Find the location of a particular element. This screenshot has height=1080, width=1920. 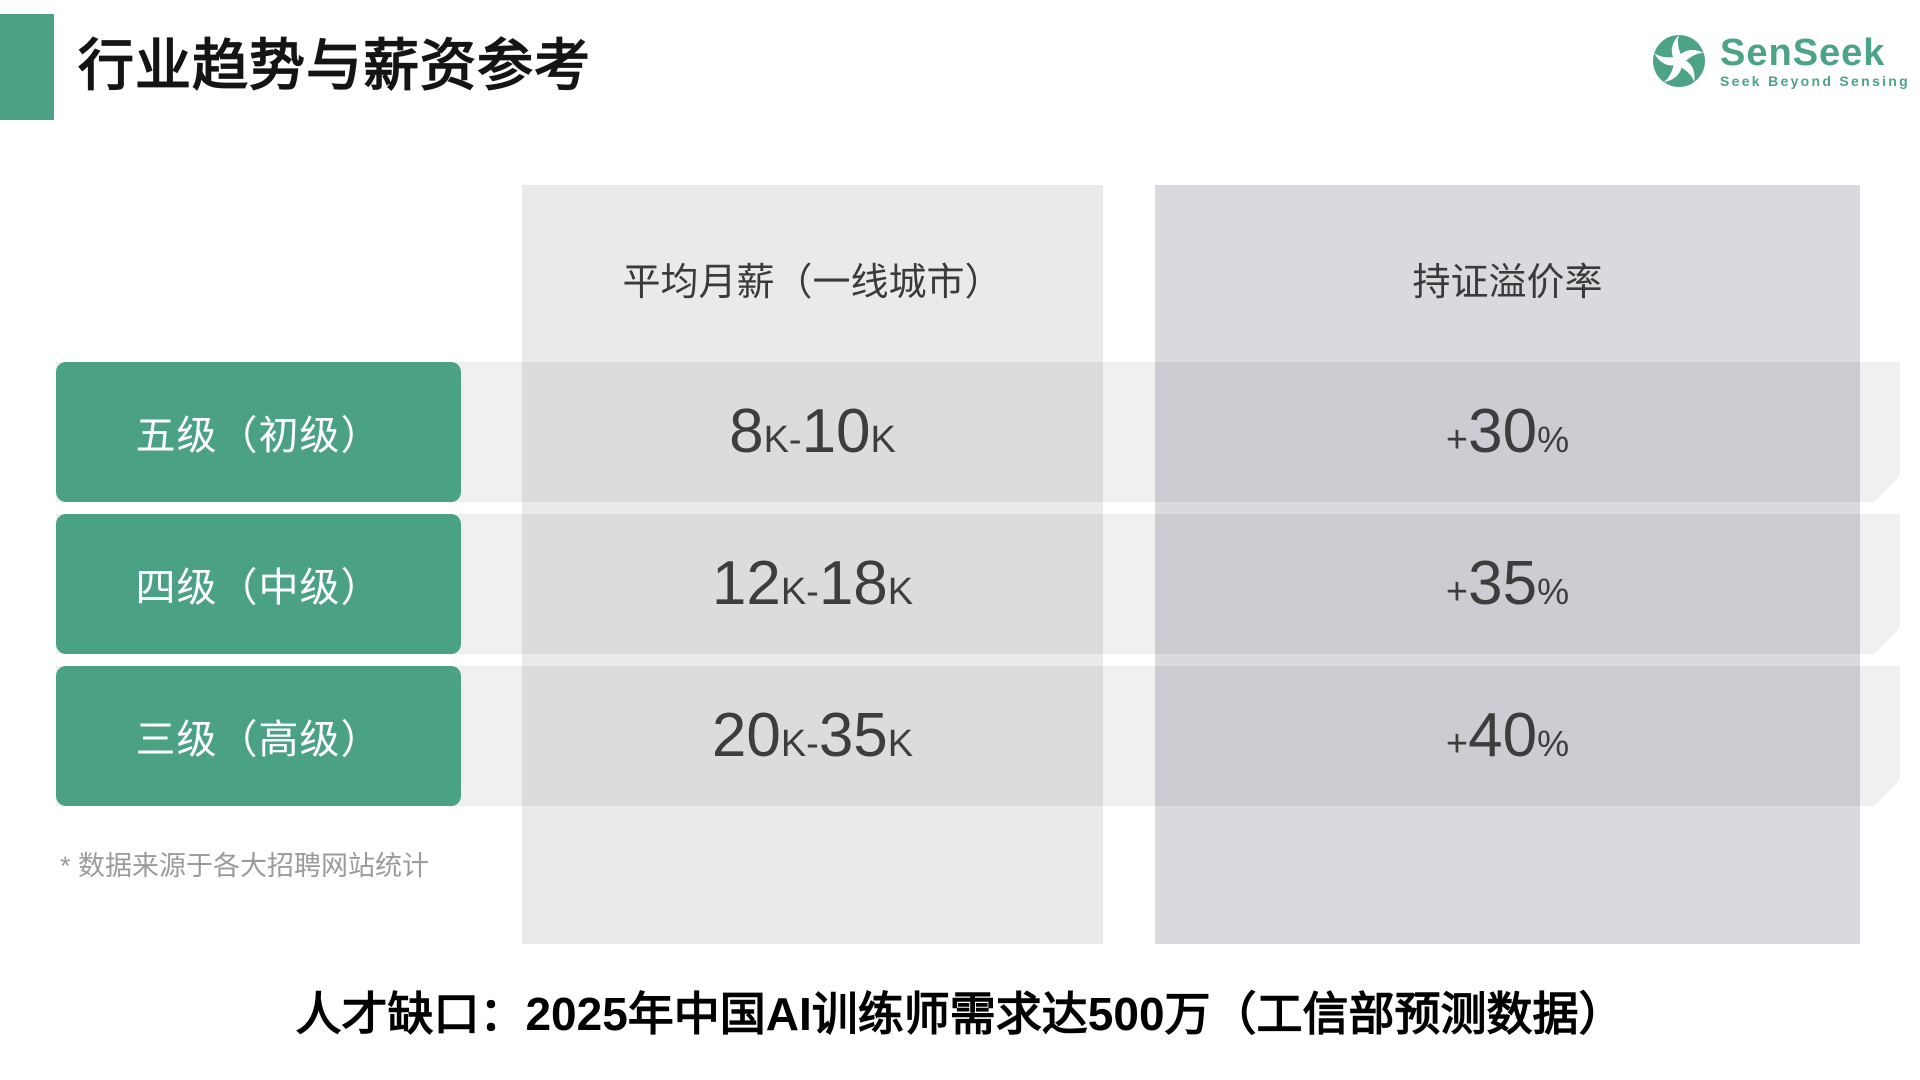

premium-value-row-2: +35% is located at coordinates (1507, 604).